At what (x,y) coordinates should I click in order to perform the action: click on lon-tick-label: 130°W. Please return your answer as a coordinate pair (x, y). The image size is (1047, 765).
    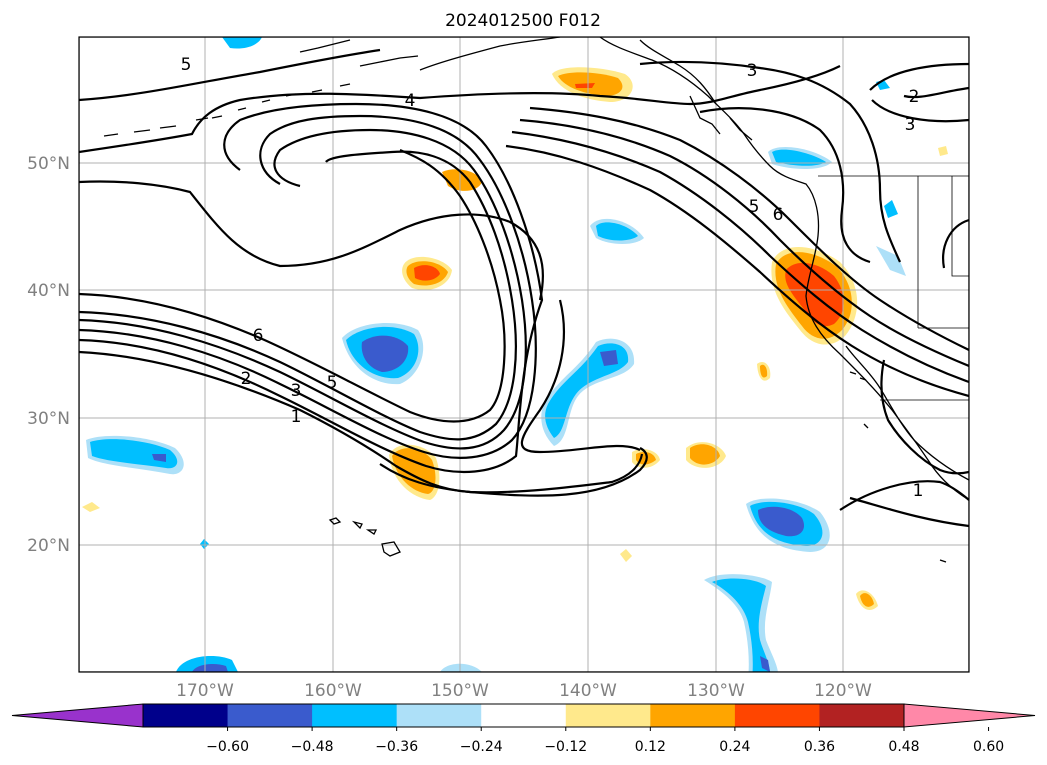
    Looking at the image, I should click on (716, 691).